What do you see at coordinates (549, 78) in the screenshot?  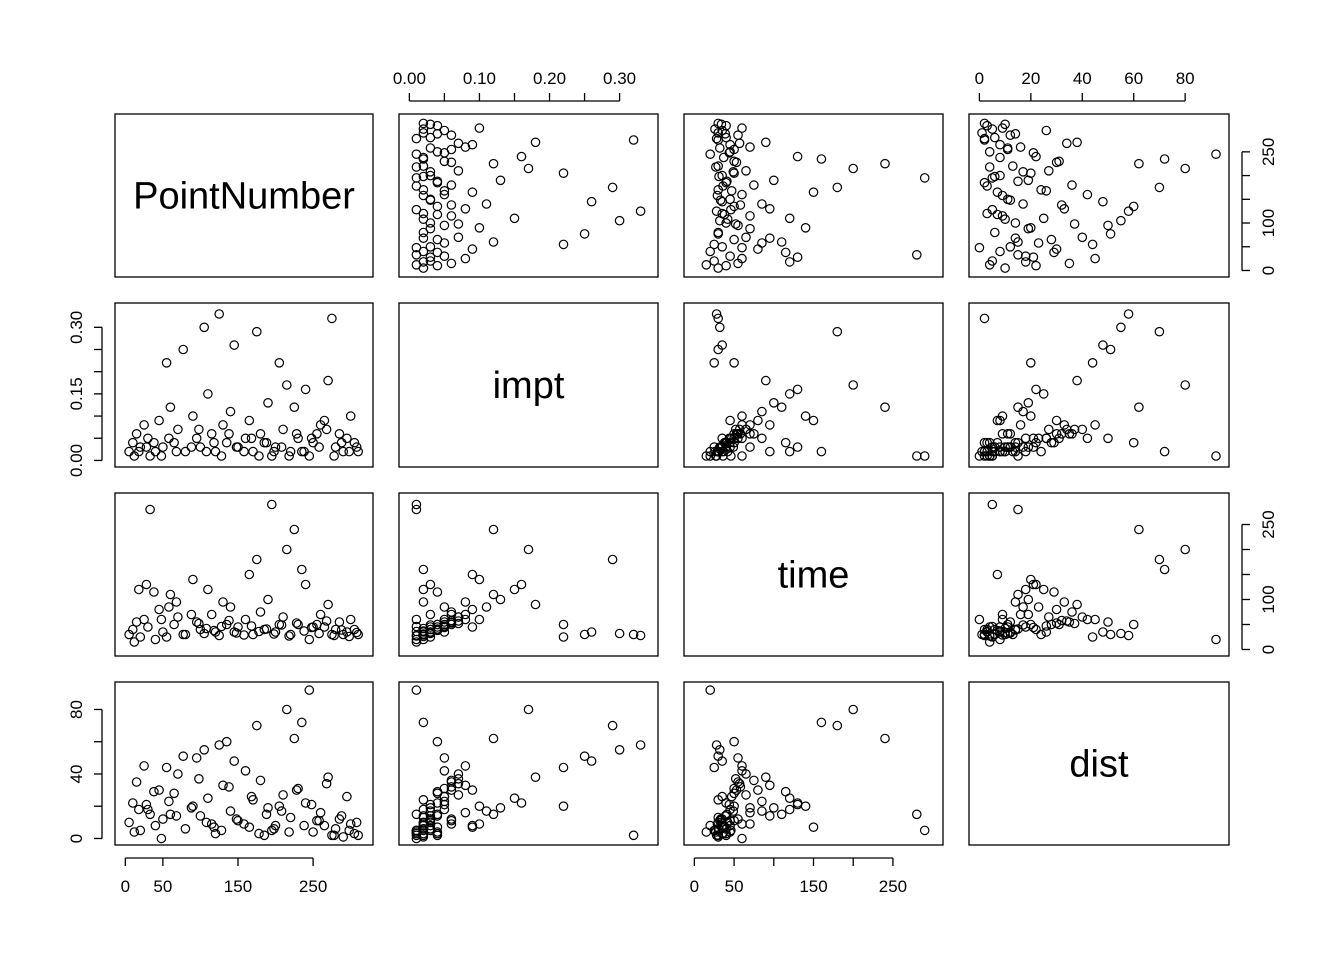 I see `top-tick-label-impt-4: 0.20` at bounding box center [549, 78].